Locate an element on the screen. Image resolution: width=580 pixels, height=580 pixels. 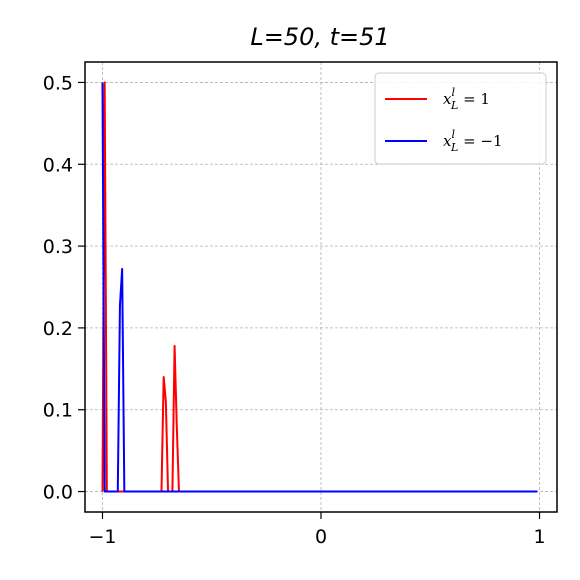
x-tick-label: 1 is located at coordinates (539, 537).